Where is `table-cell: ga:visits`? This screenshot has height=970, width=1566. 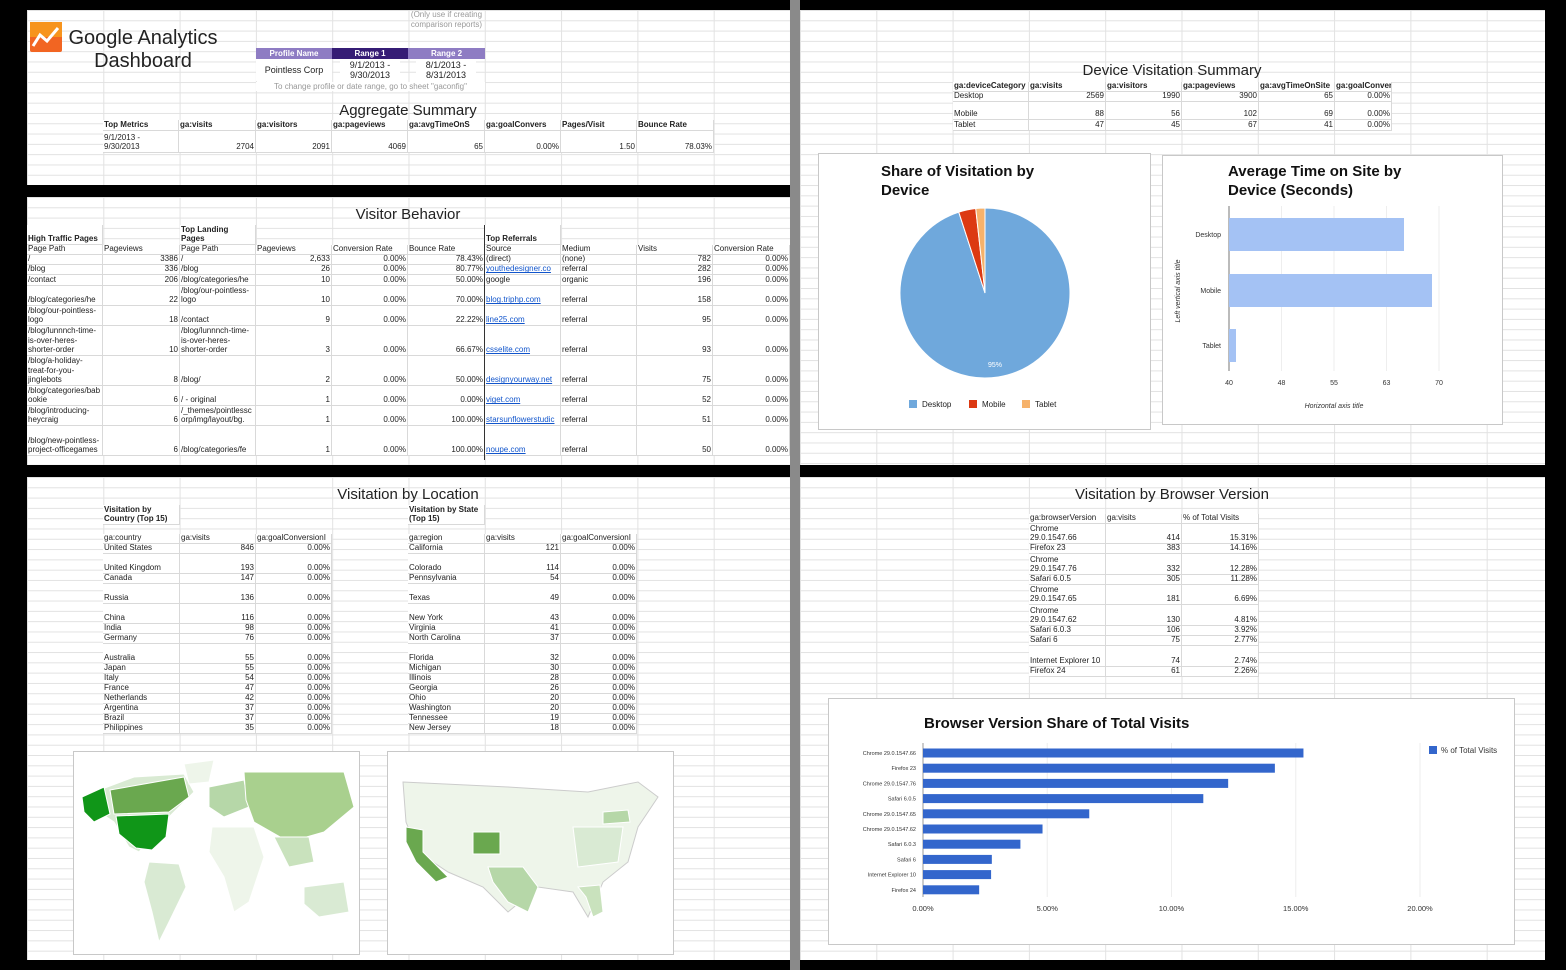 table-cell: ga:visits is located at coordinates (218, 539).